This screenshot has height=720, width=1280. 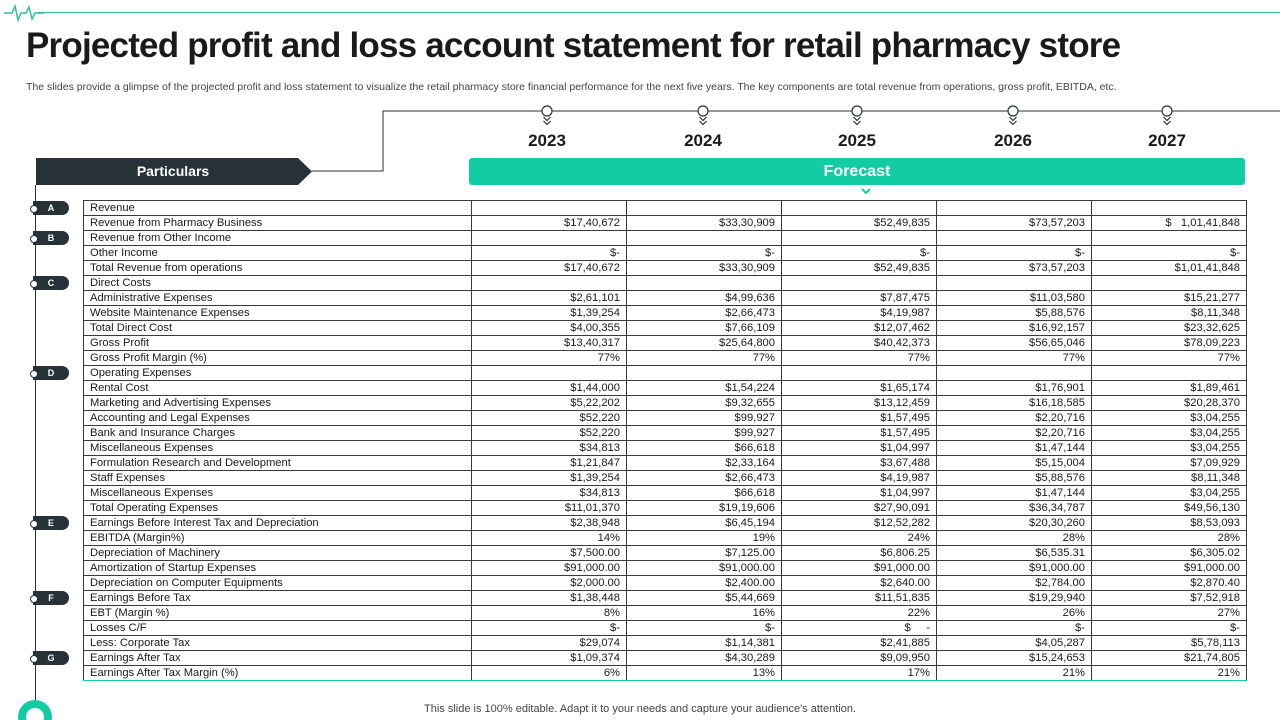 What do you see at coordinates (1169, 433) in the screenshot?
I see `value-cell-2027: $3,04,255` at bounding box center [1169, 433].